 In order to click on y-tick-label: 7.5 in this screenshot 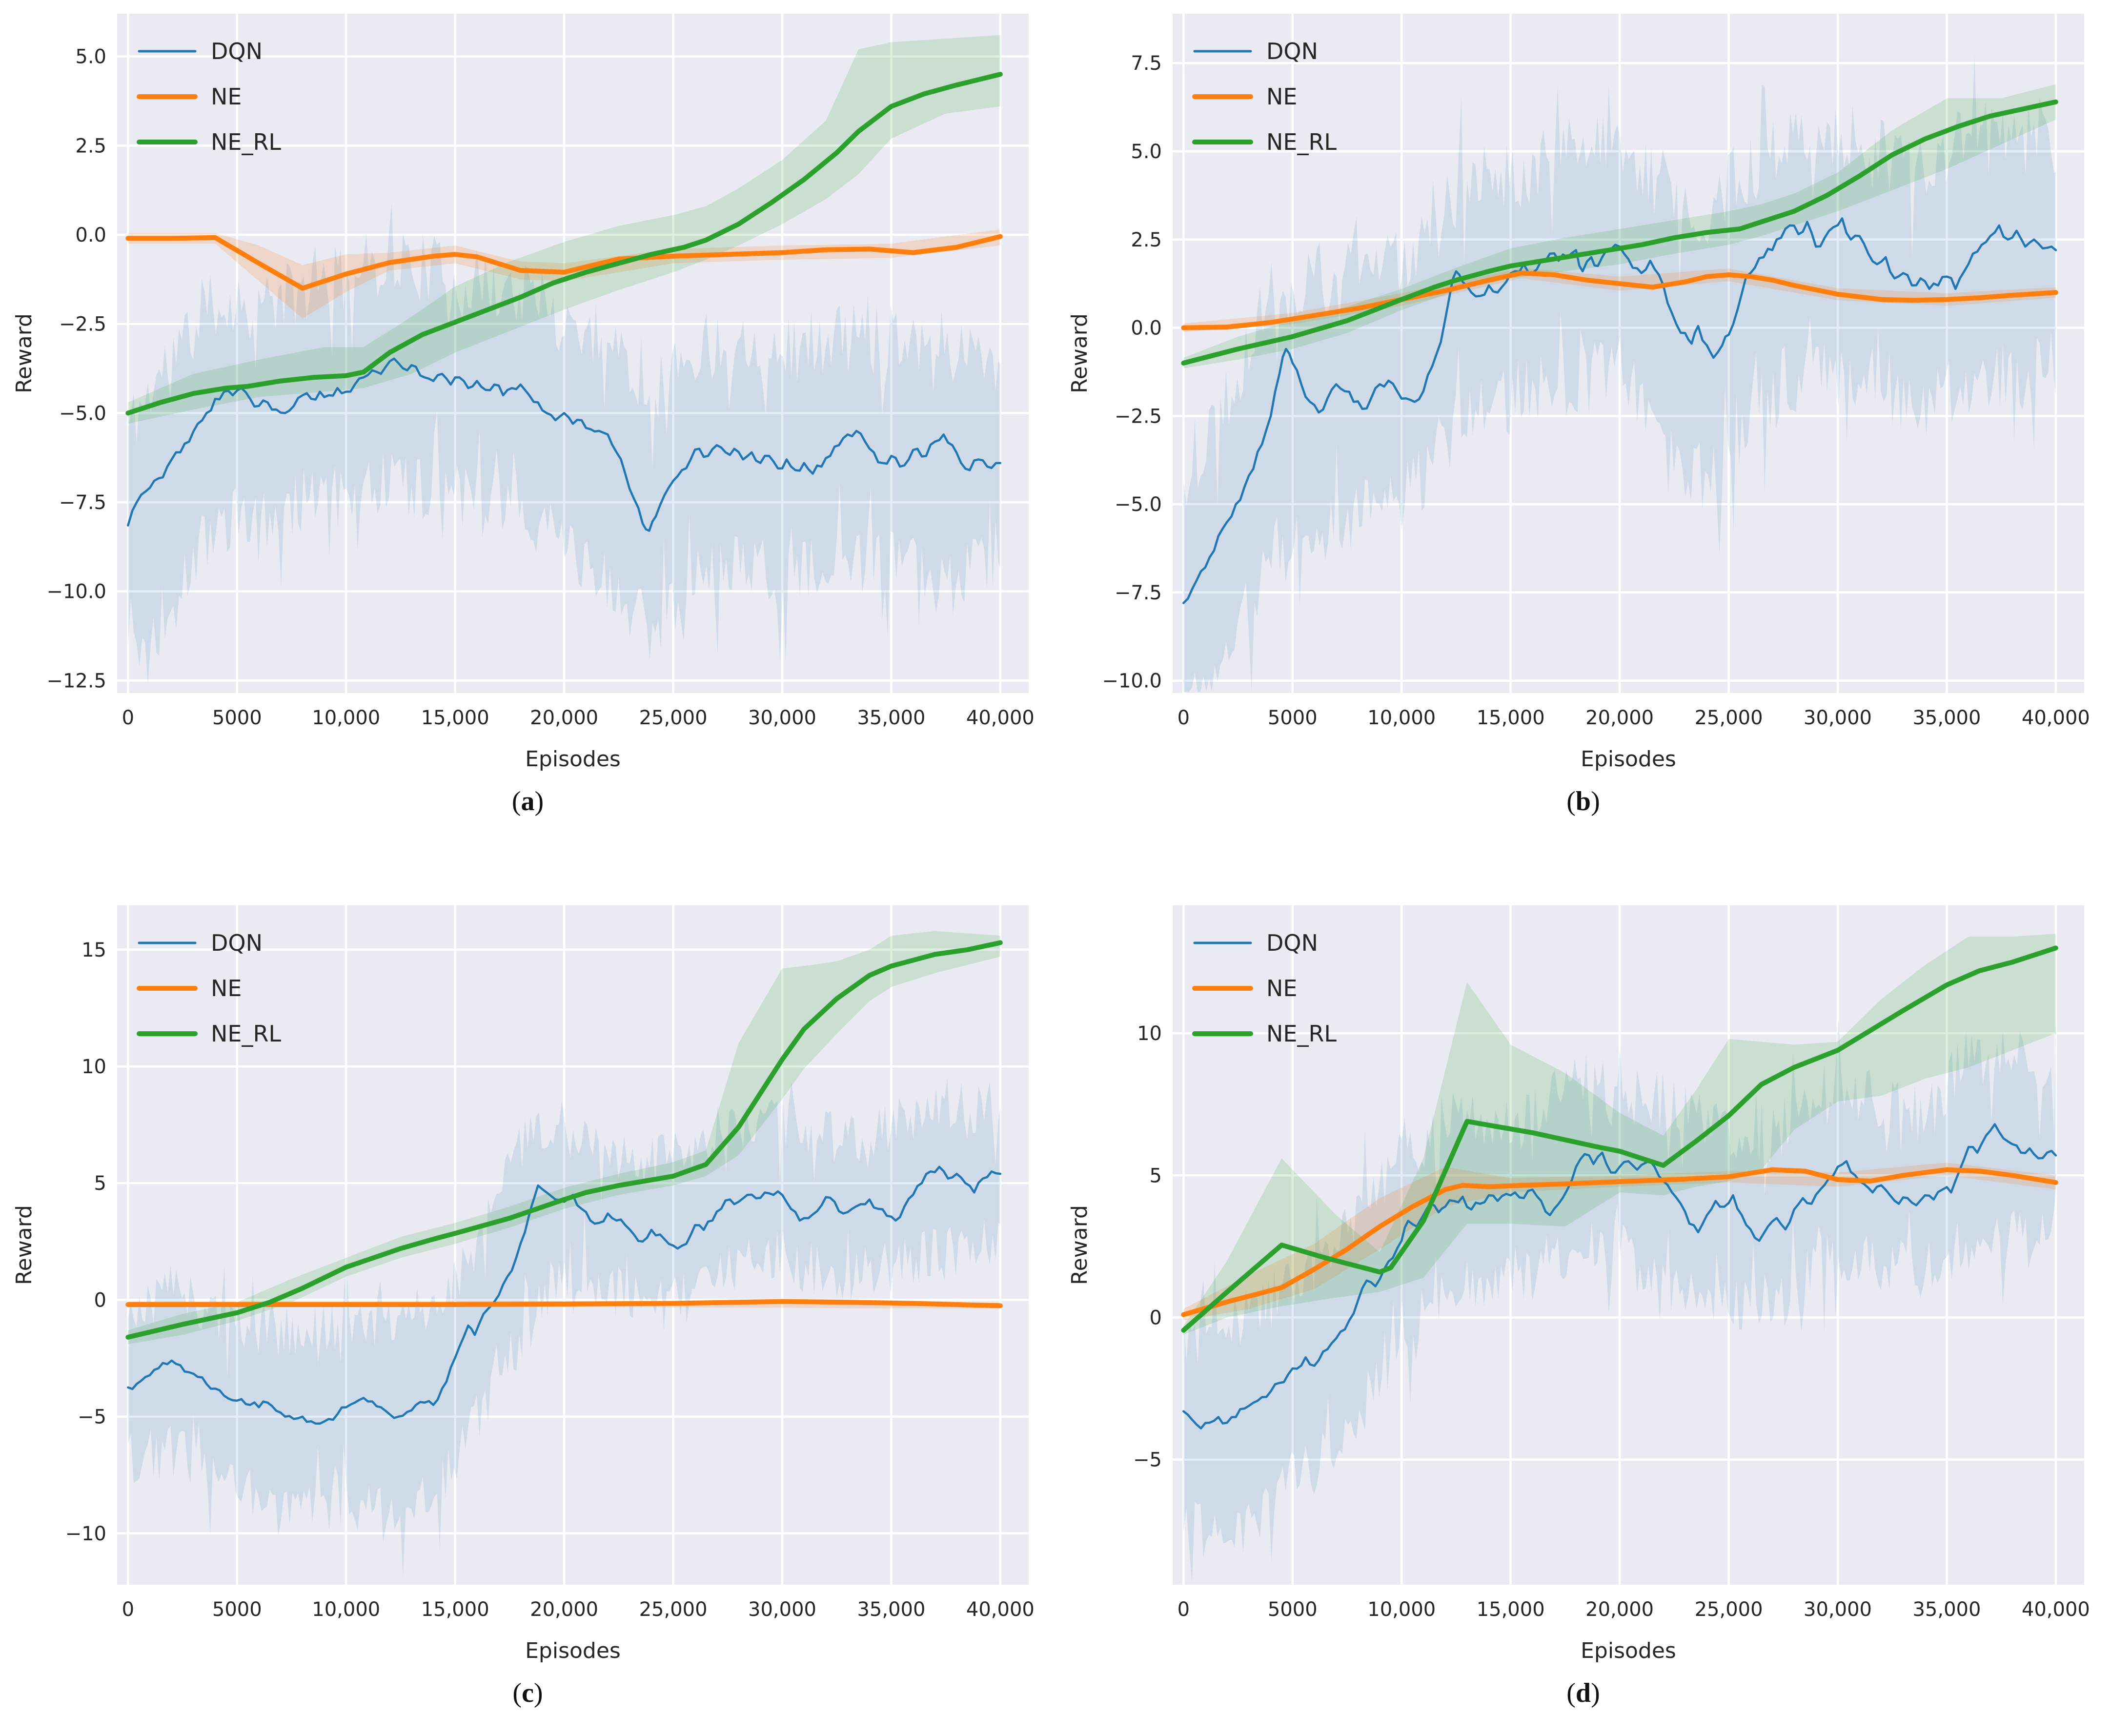, I will do `click(1147, 63)`.